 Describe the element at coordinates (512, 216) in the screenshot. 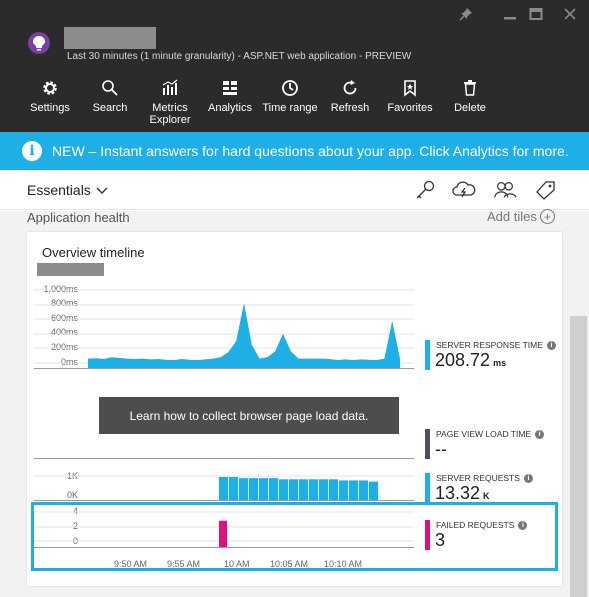

I see `add-tiles-label: Add tiles` at that location.